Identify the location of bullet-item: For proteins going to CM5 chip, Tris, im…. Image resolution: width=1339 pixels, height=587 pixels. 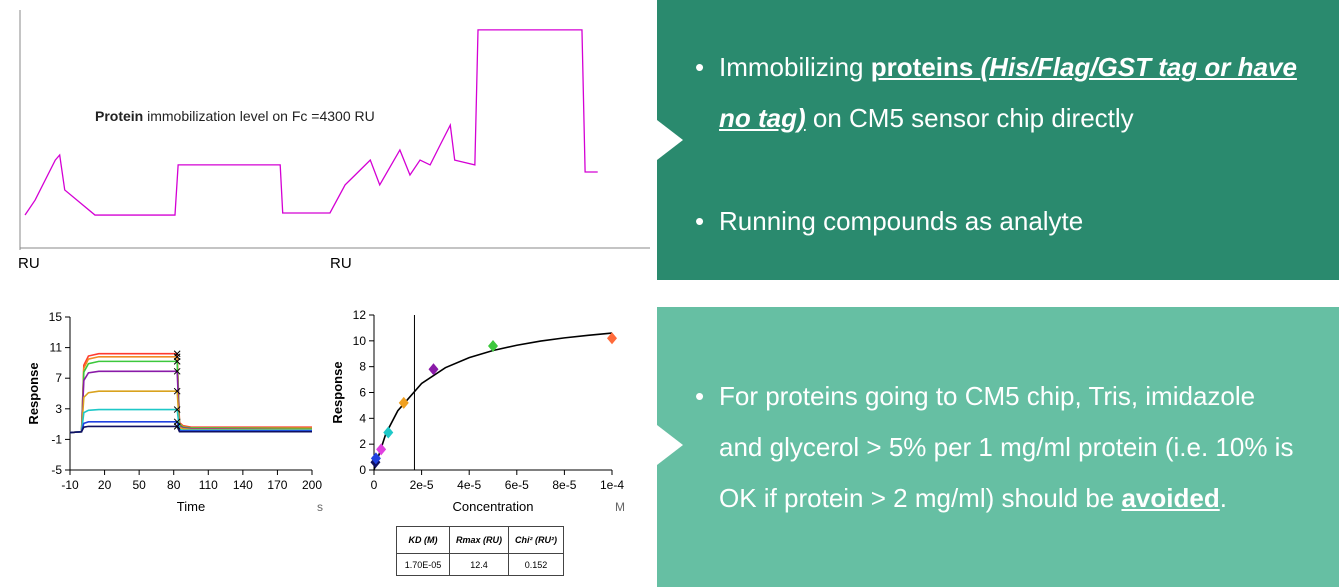
(997, 447).